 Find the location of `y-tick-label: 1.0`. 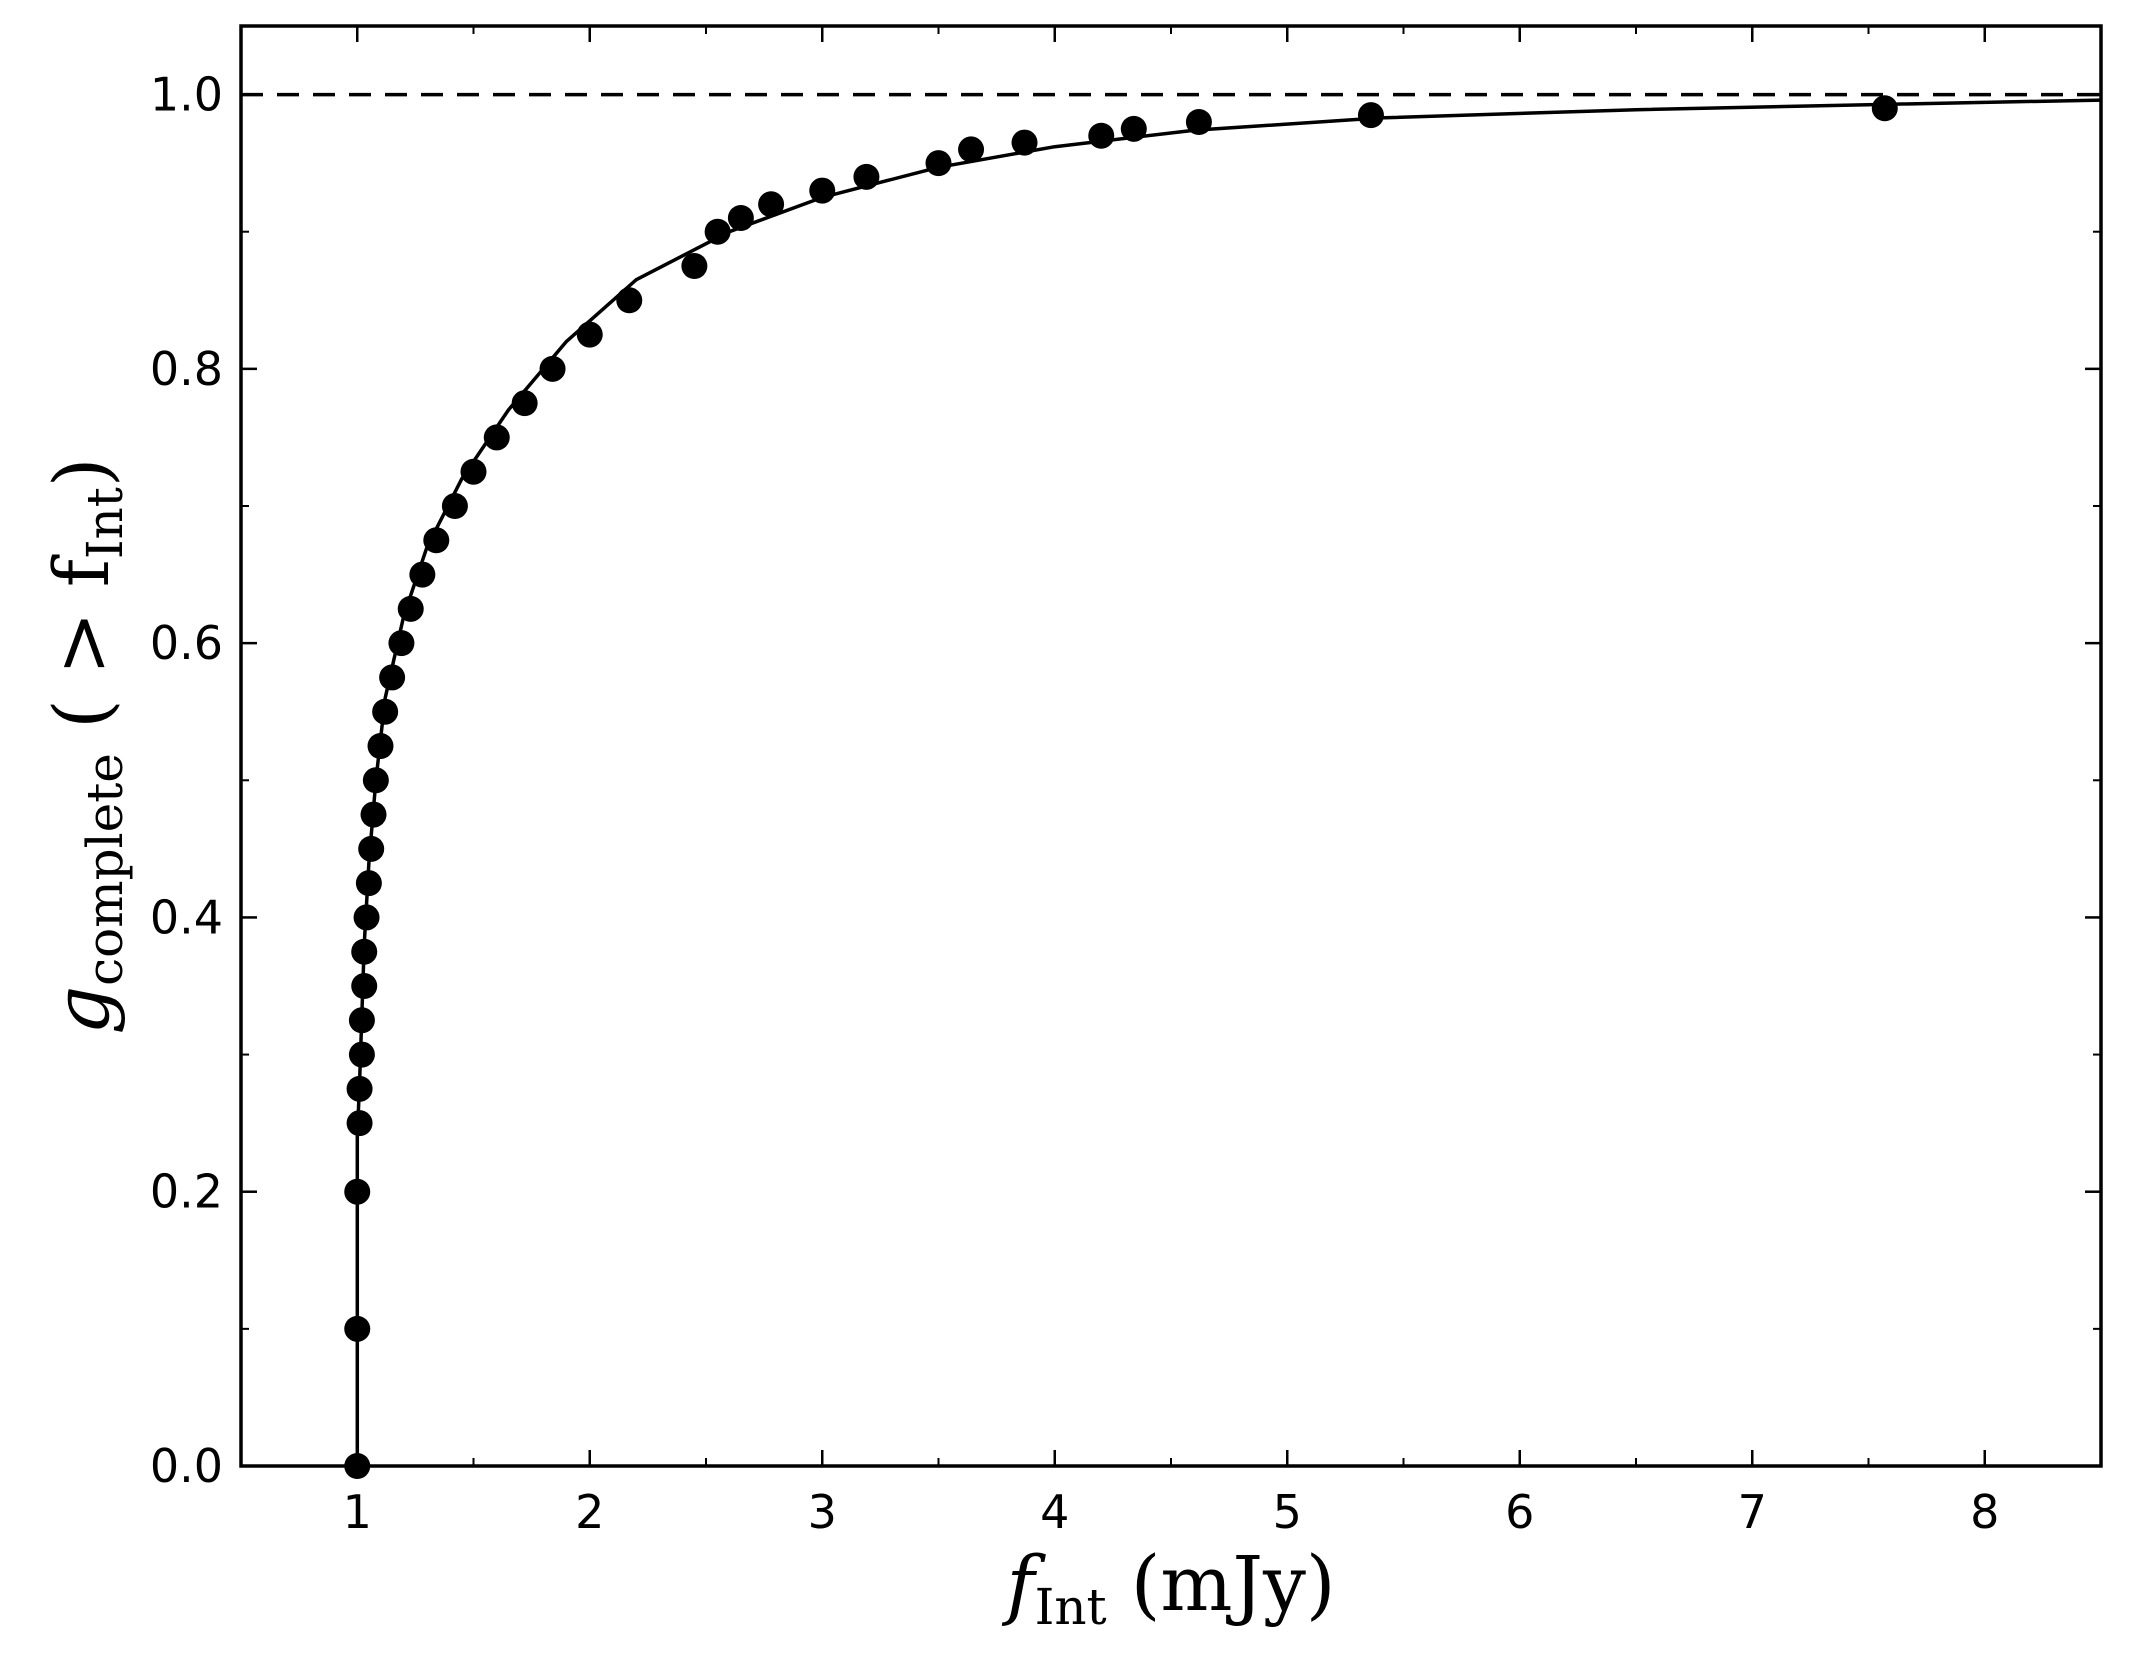

y-tick-label: 1.0 is located at coordinates (186, 95).